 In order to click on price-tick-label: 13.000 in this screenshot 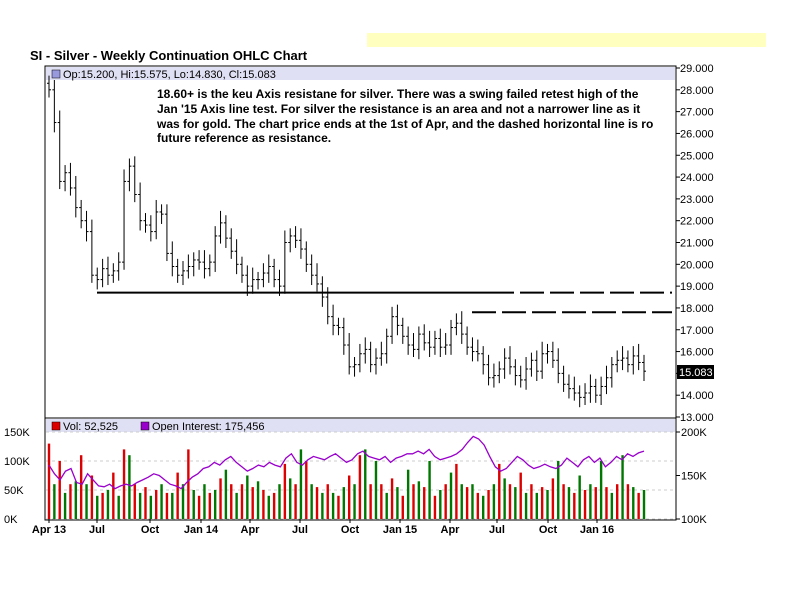, I will do `click(697, 418)`.